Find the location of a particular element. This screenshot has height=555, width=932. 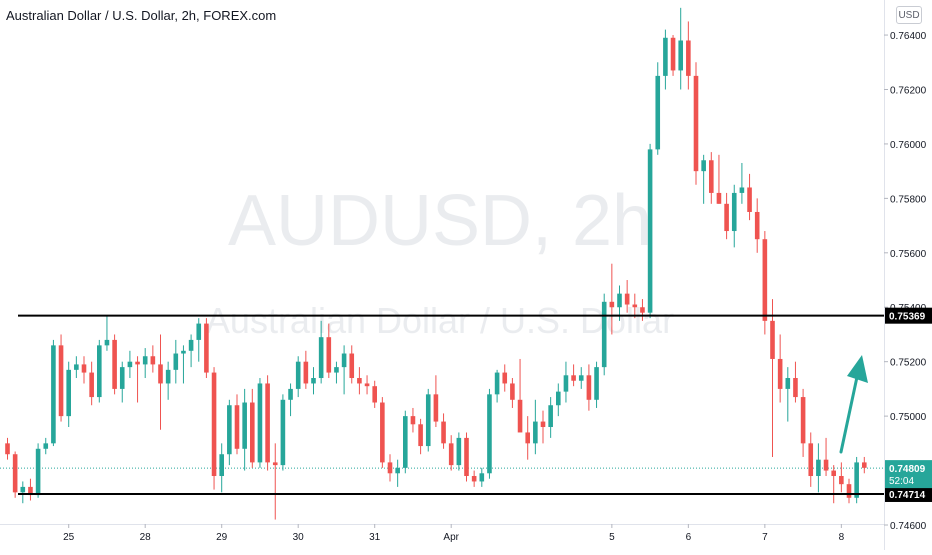

y-tick-label: 0.75800 is located at coordinates (908, 199).